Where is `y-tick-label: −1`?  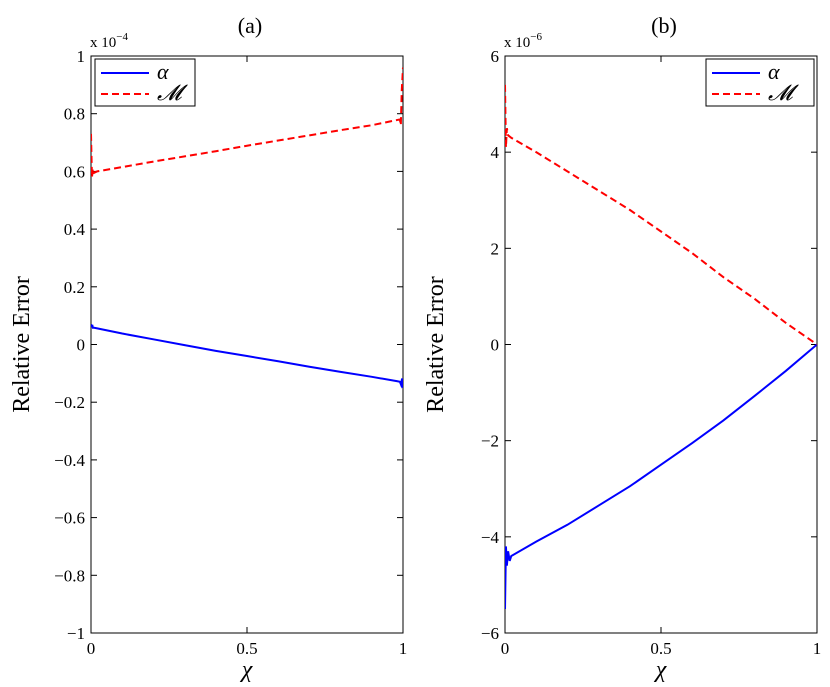
y-tick-label: −1 is located at coordinates (76, 633).